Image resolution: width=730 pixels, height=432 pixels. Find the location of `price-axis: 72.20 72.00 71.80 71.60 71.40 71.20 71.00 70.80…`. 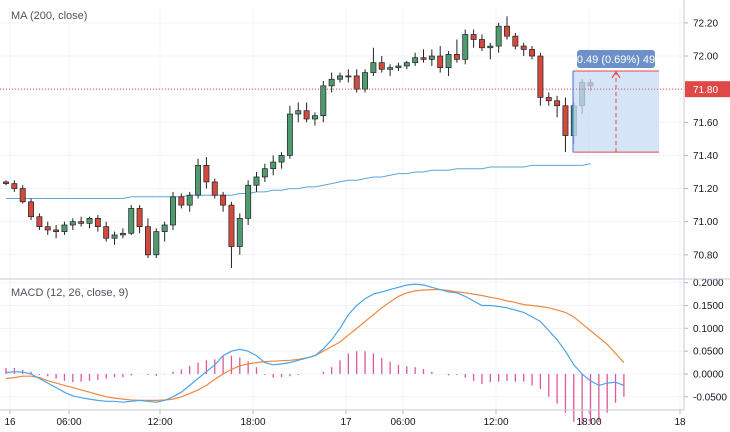

price-axis: 72.20 72.00 71.80 71.60 71.40 71.20 71.00 70.80… is located at coordinates (707, 139).